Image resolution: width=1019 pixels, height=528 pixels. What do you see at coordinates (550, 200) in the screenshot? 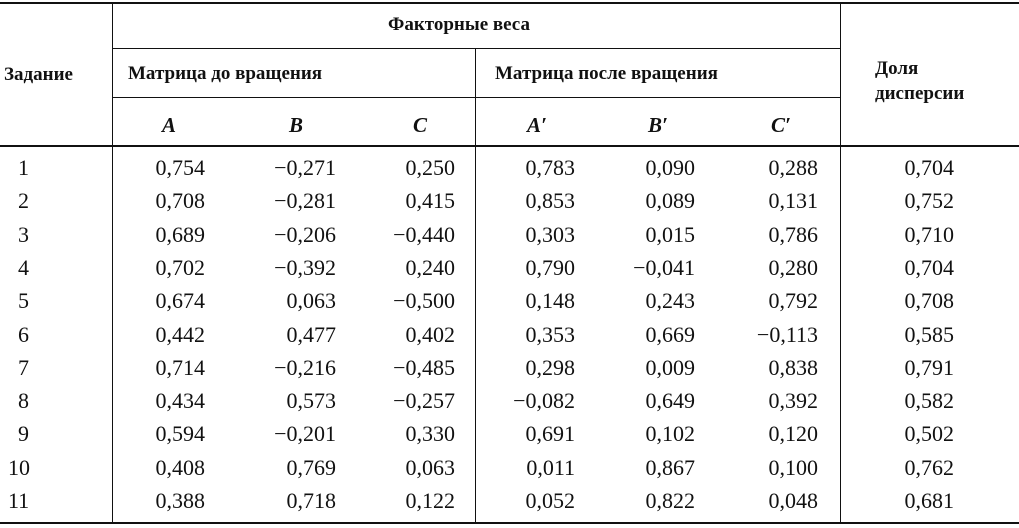
I see `loading-cell: 0,853` at bounding box center [550, 200].